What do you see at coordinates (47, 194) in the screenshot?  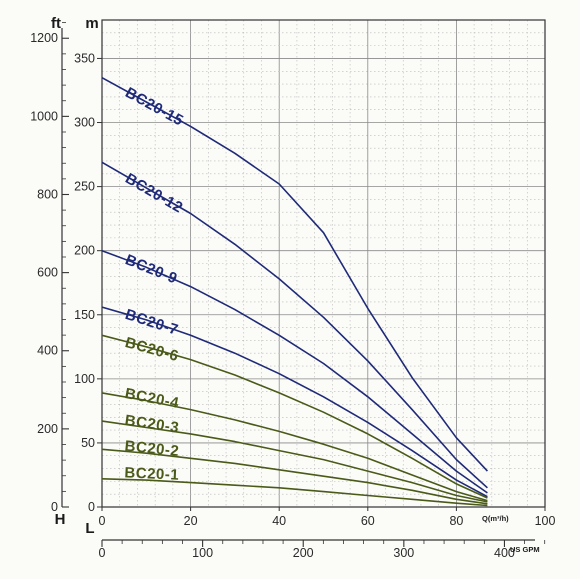 I see `ft-axis-tick-label: 800` at bounding box center [47, 194].